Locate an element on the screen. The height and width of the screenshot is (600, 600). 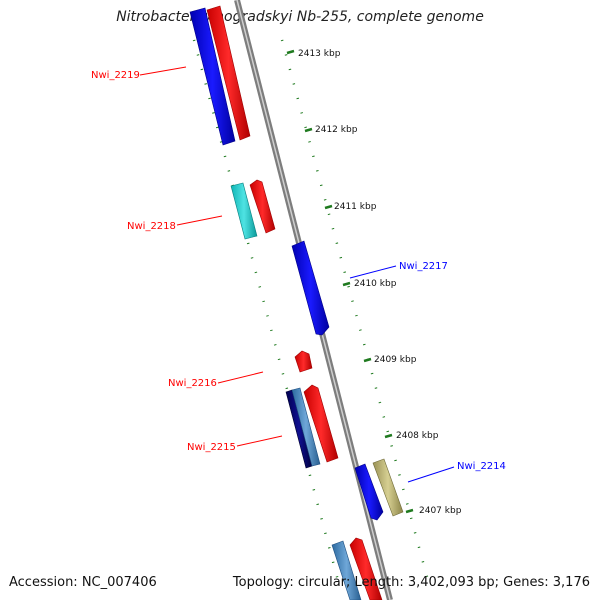
tick-label: 2410 kbp is located at coordinates (375, 284).